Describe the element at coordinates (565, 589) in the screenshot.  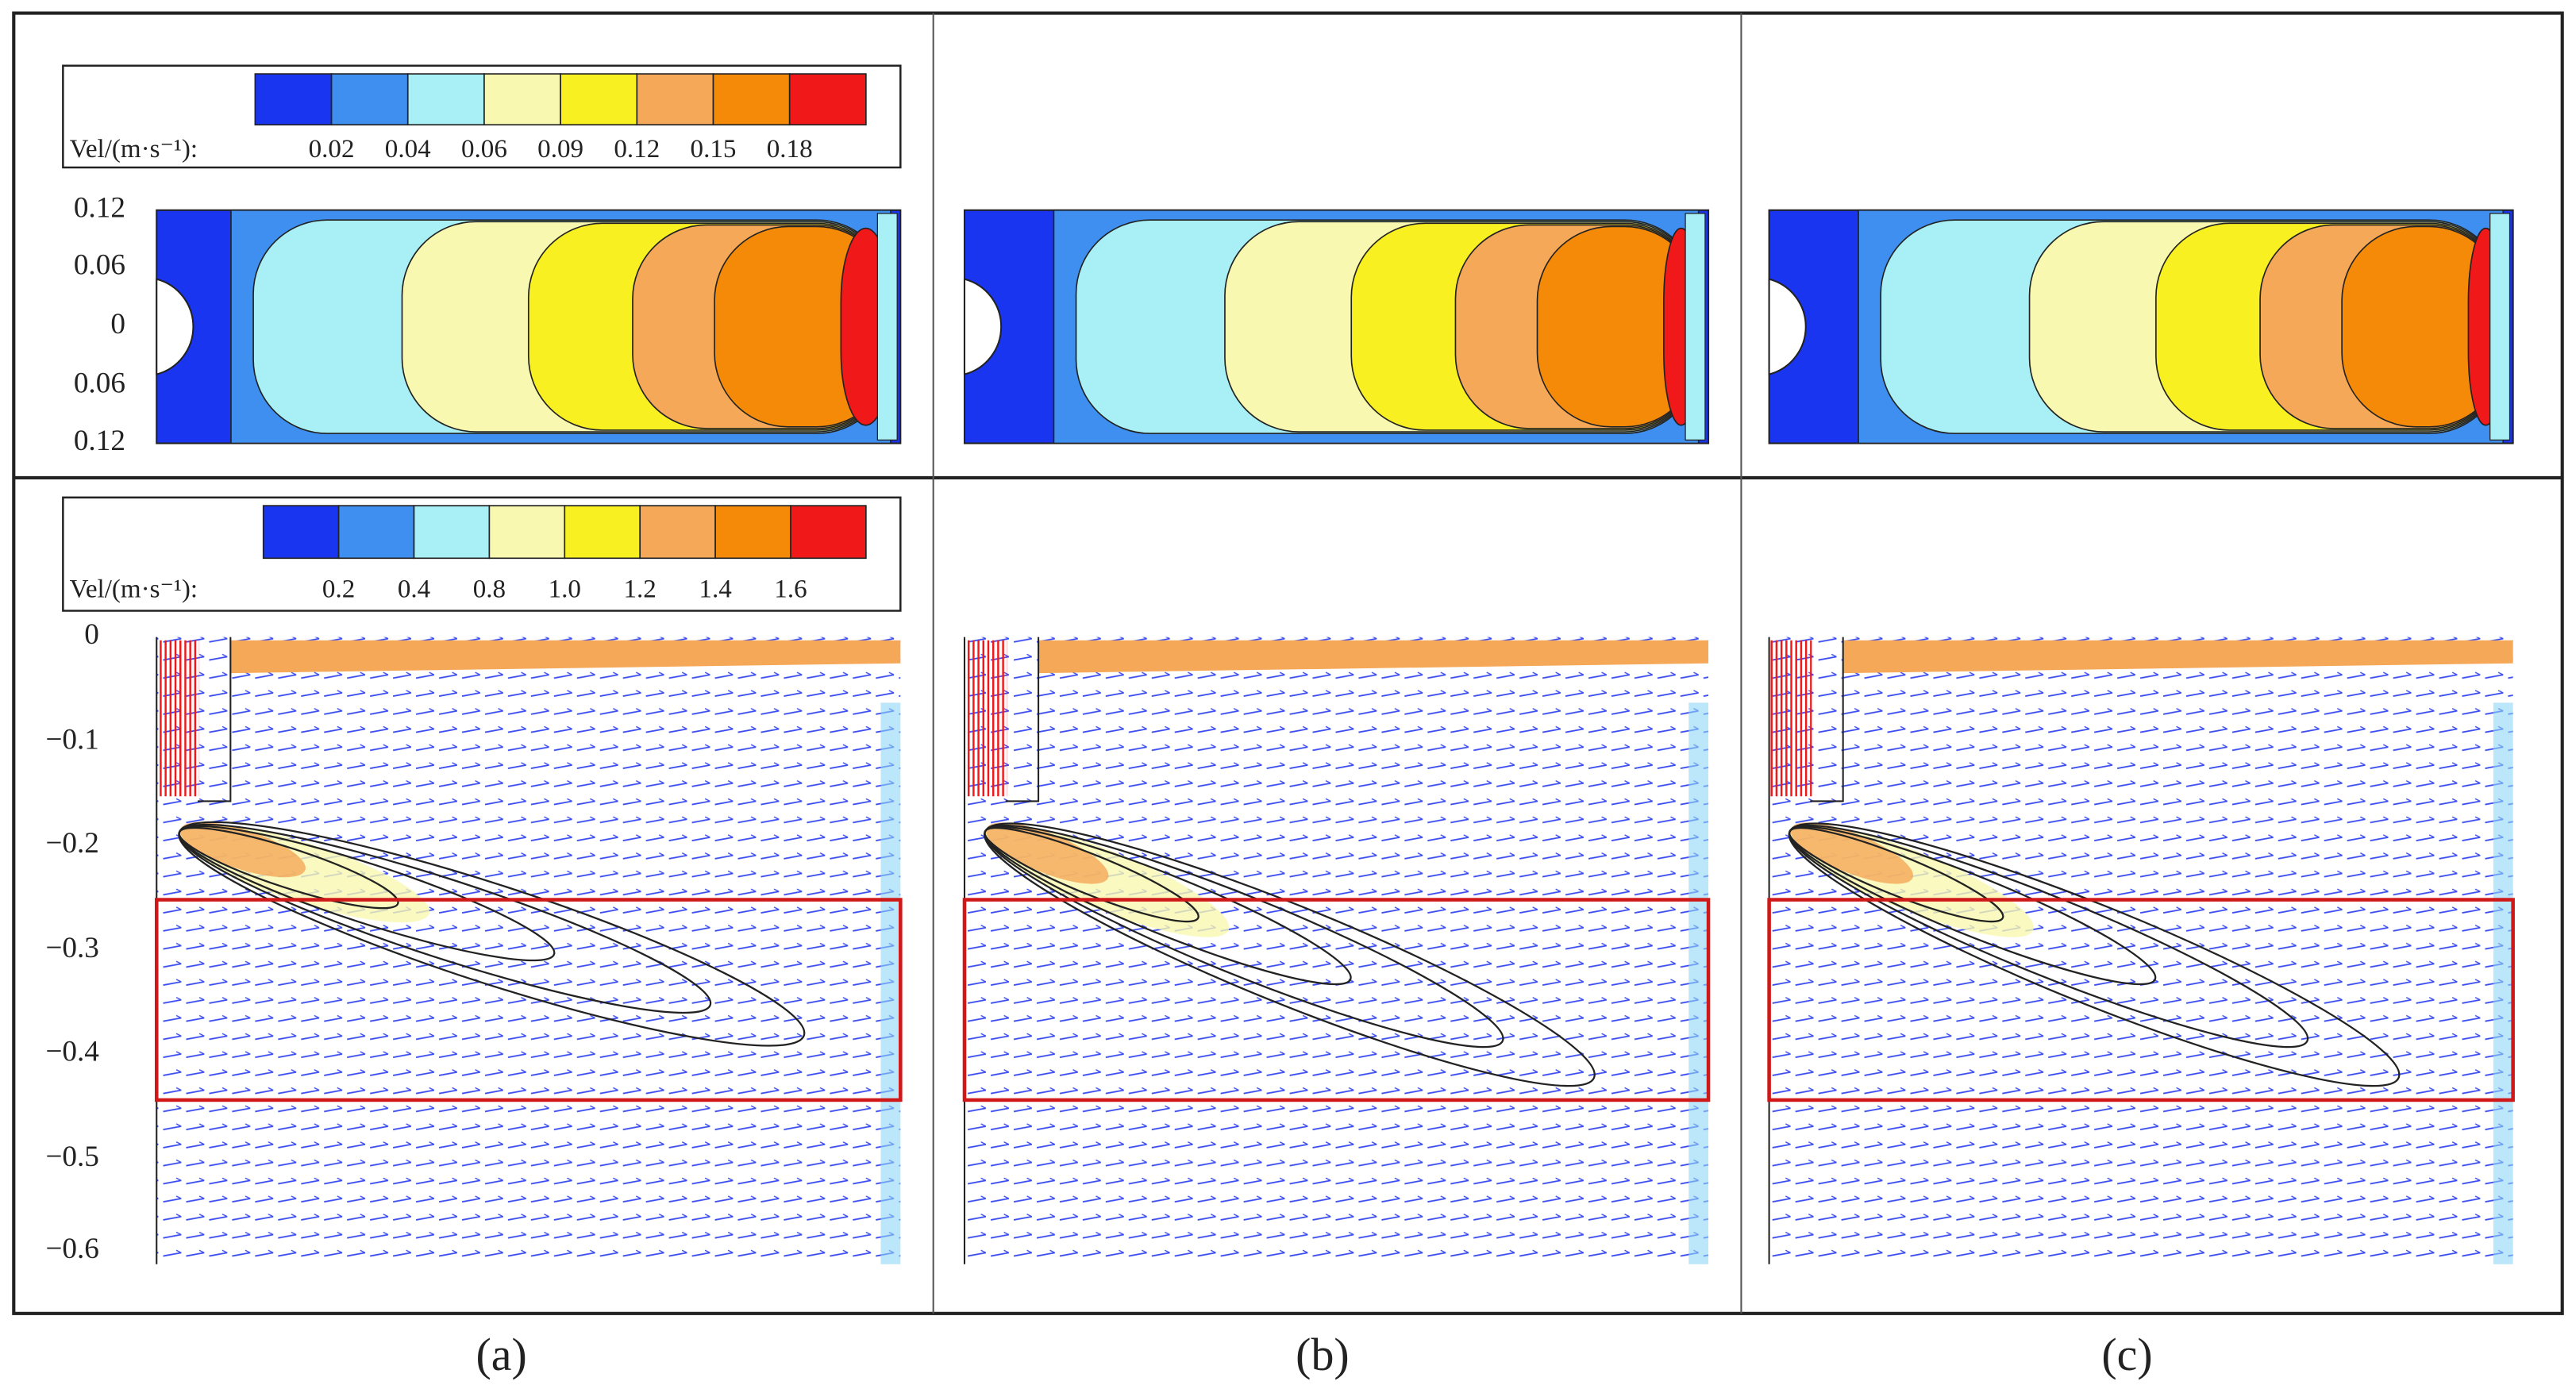
I see `colorbar-tick: 1.0` at that location.